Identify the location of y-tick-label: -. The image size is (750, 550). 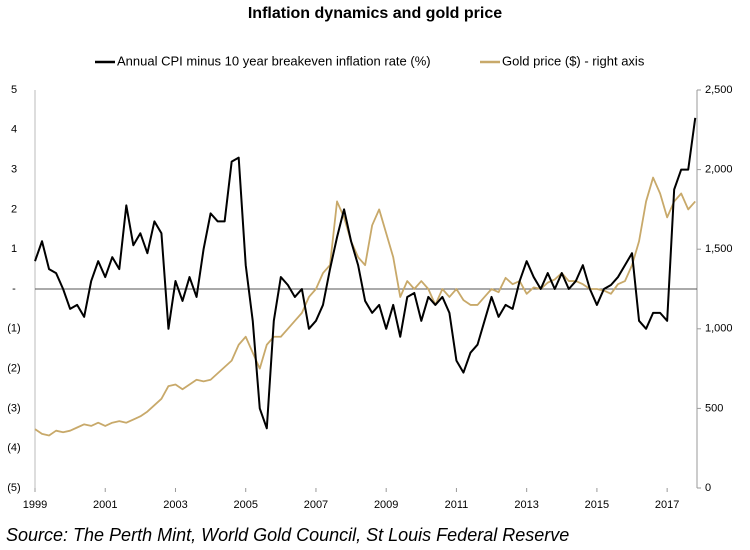
(14, 289).